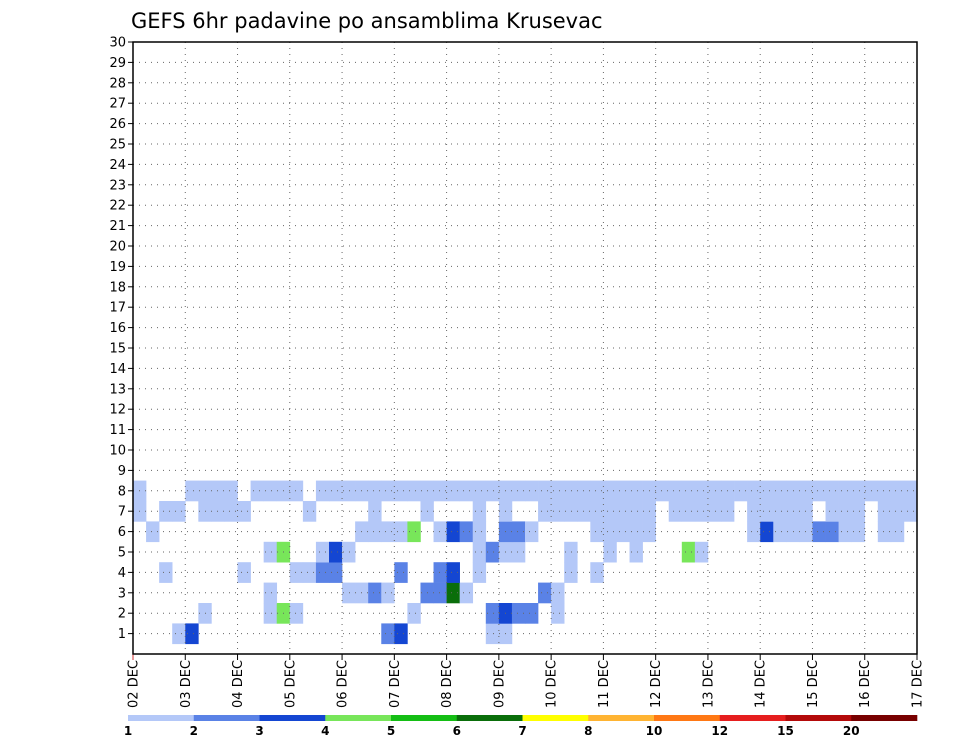  I want to click on x-tick-label: 05 DEC, so click(290, 684).